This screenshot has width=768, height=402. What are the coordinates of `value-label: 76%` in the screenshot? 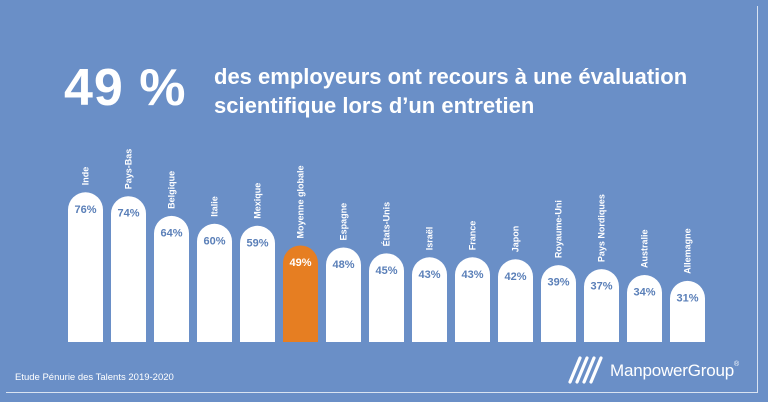 It's located at (85, 210).